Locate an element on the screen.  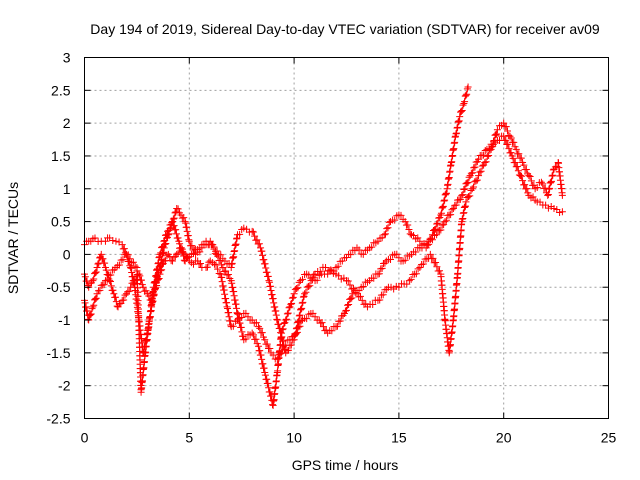
y-tick-label: -2.5 is located at coordinates (58, 419).